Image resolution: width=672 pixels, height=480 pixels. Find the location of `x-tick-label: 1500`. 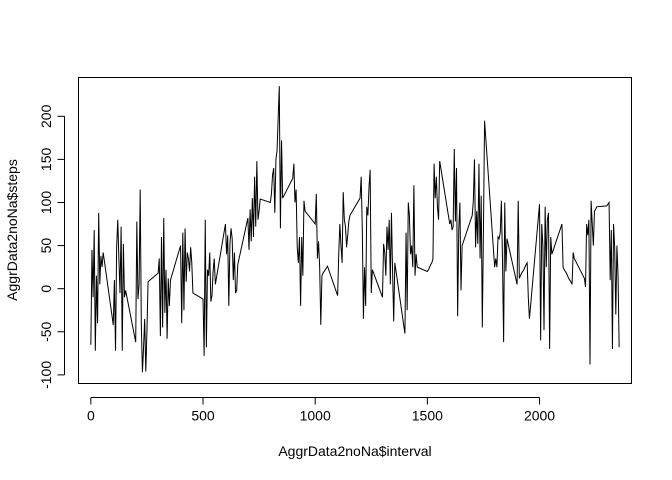

x-tick-label: 1500 is located at coordinates (427, 416).